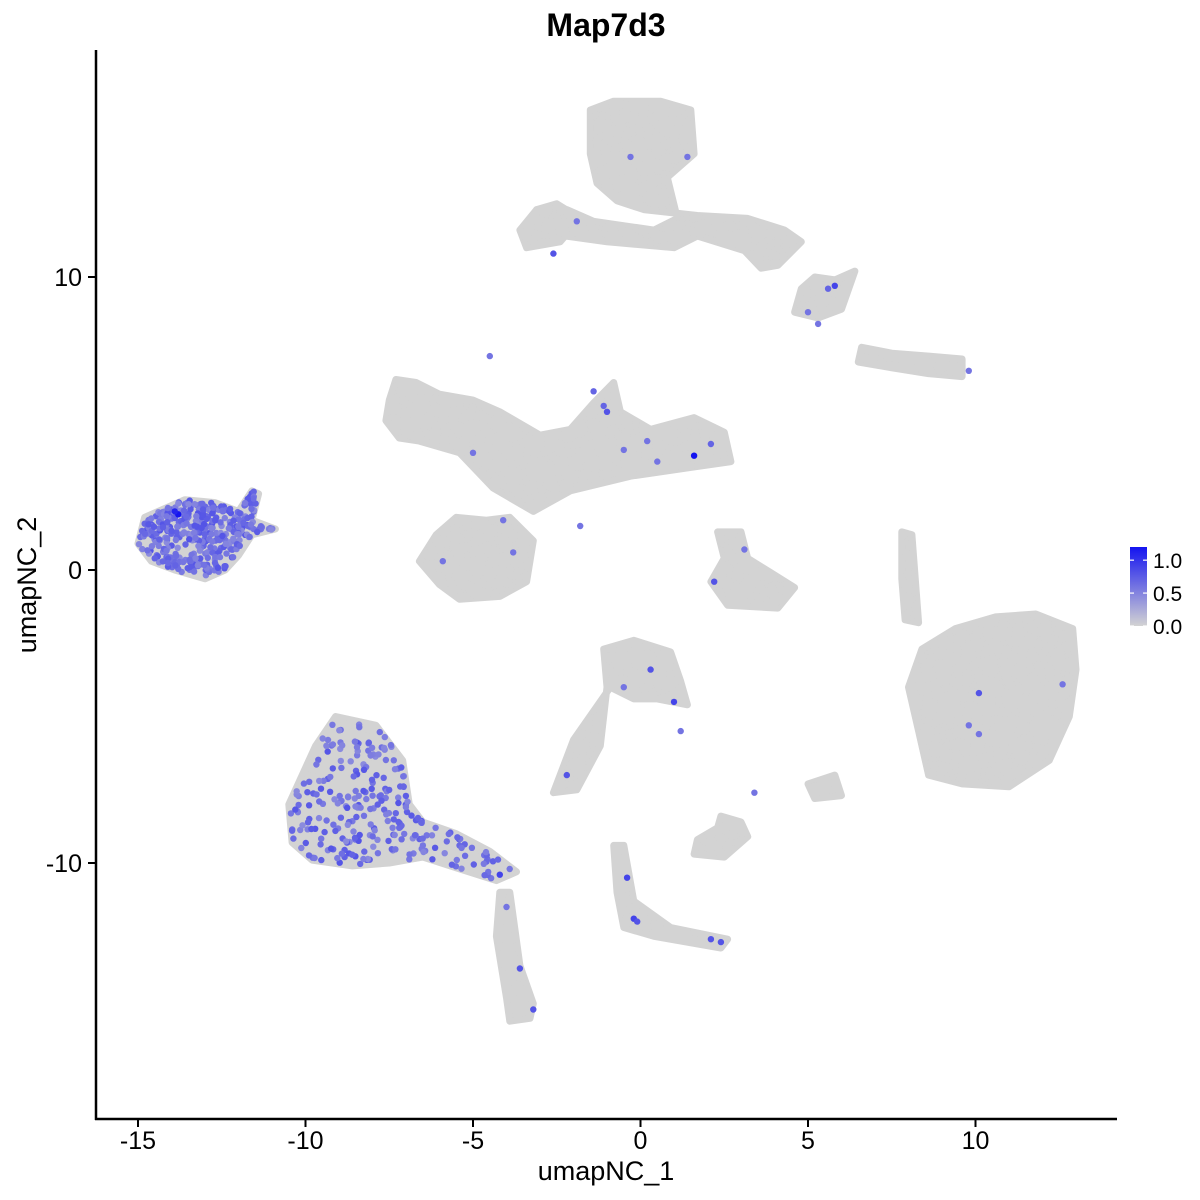 Image resolution: width=1200 pixels, height=1200 pixels. I want to click on colorbar-ticks: 1.00.50.0, so click(1156, 594).